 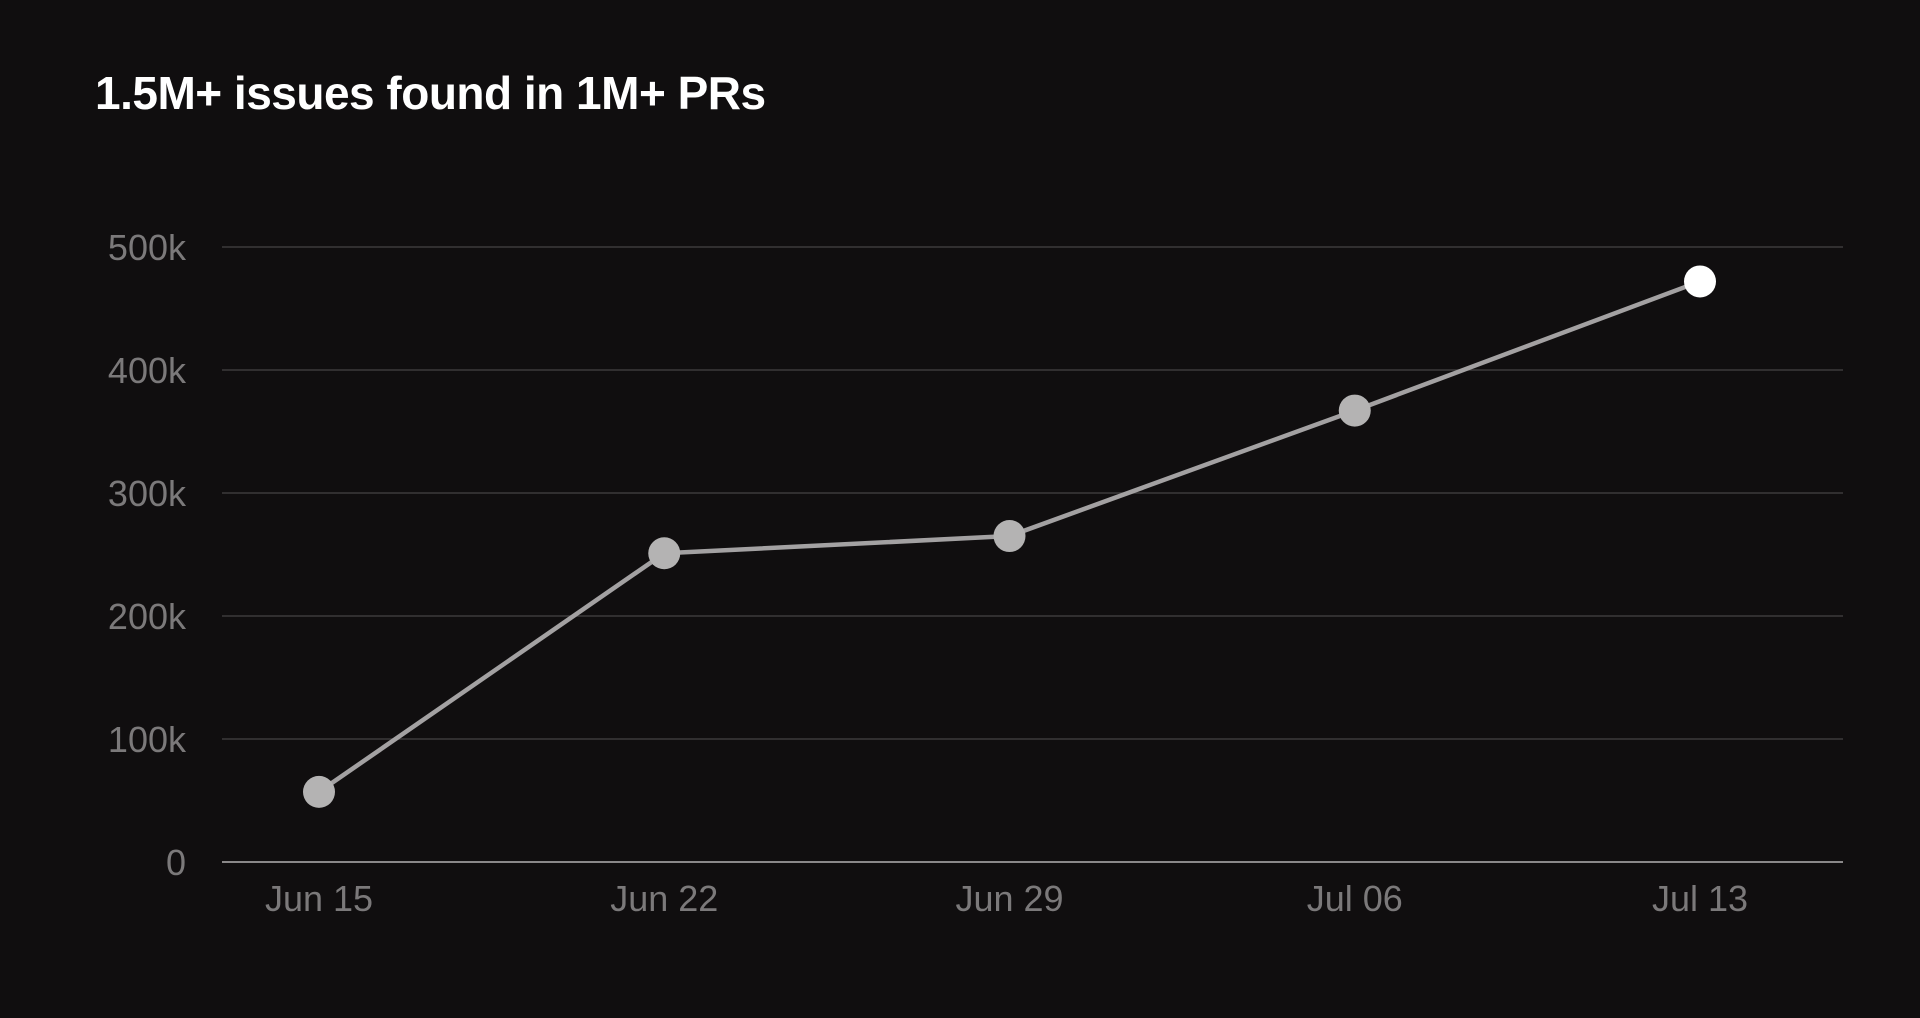 I want to click on x-tick-label: Jun 29, so click(x=1009, y=898).